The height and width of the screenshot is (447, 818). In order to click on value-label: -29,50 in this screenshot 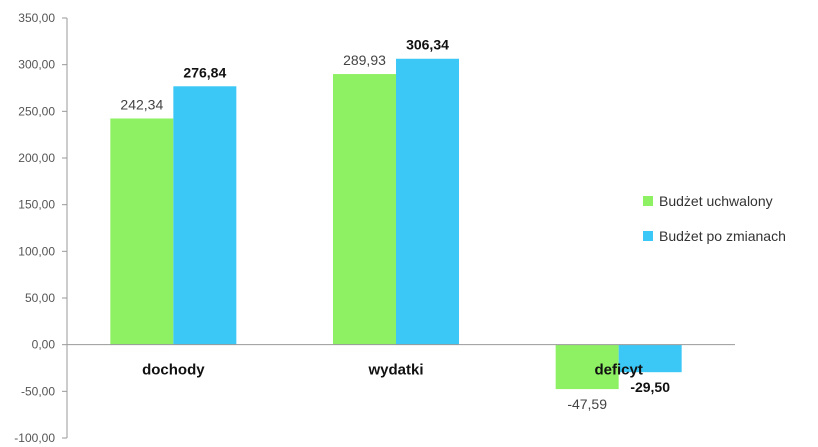, I will do `click(650, 387)`.